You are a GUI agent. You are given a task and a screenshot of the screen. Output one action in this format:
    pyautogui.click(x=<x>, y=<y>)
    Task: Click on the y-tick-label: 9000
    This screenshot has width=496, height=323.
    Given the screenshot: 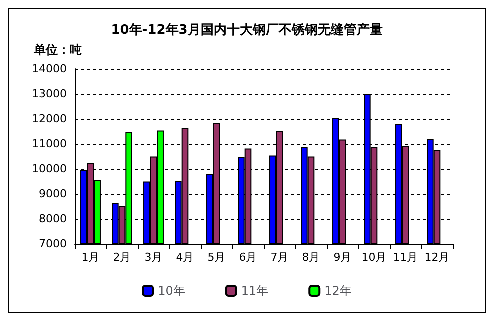 What is the action you would take?
    pyautogui.click(x=53, y=194)
    